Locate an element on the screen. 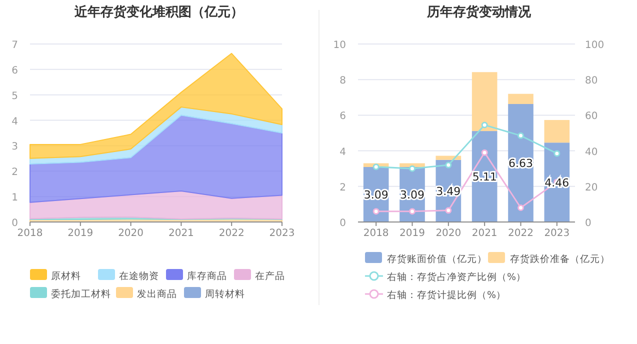  data-label: 5.11 is located at coordinates (484, 177).